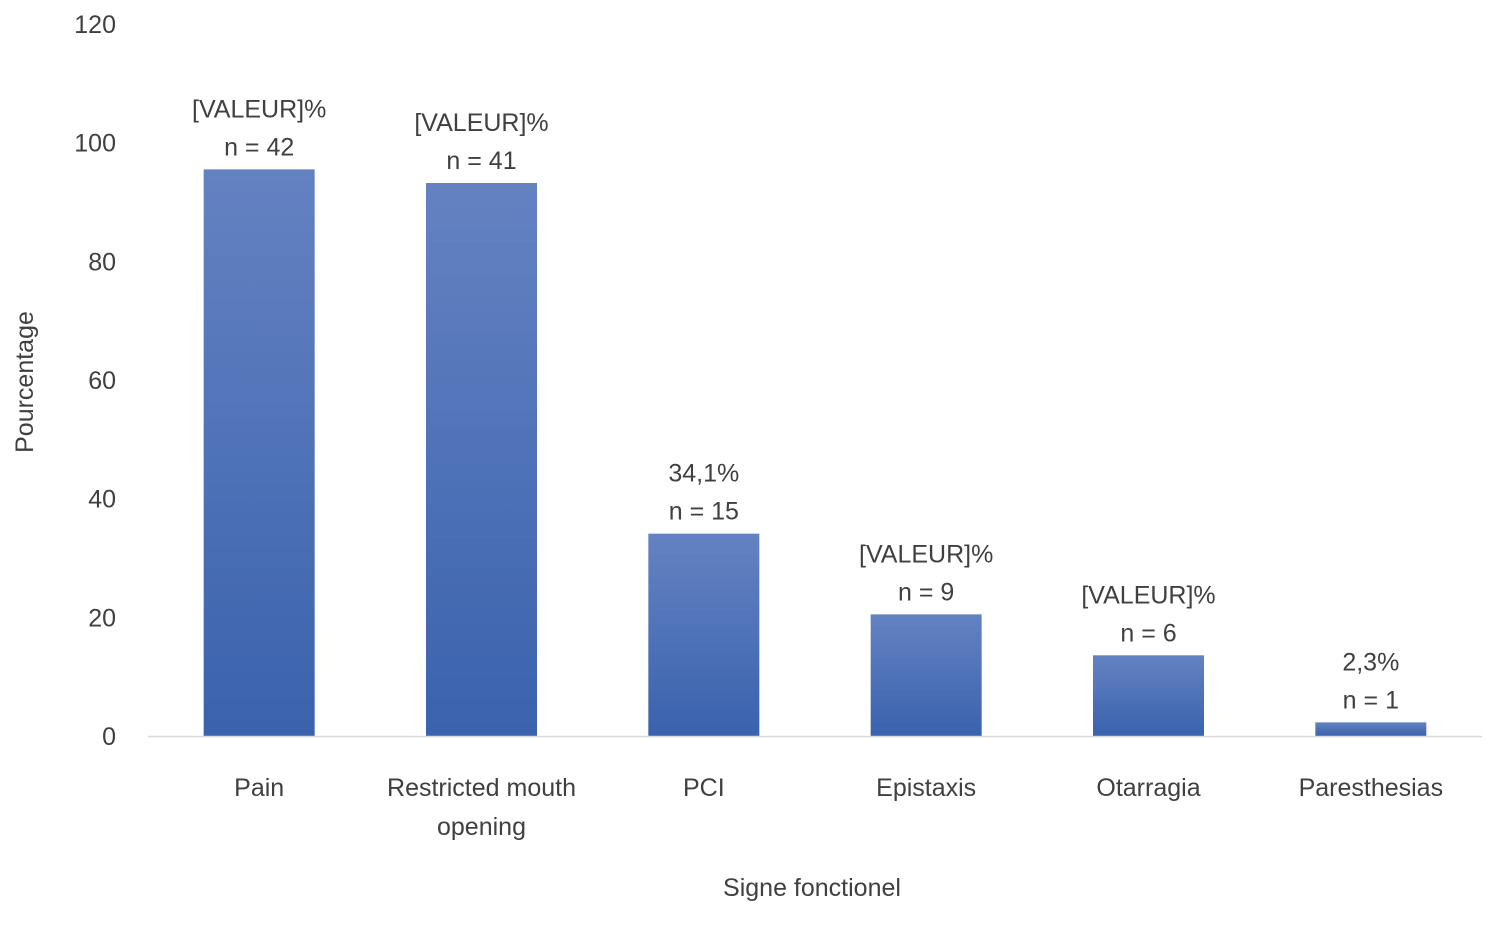 The width and height of the screenshot is (1500, 927). I want to click on y-axis: 0 20 40 60 80 100 120, so click(95, 381).